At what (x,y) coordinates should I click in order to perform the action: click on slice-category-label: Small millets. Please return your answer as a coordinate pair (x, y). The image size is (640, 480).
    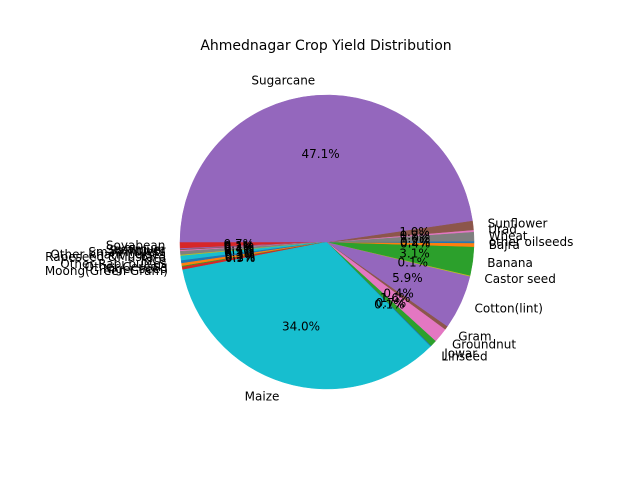
    Looking at the image, I should click on (126, 252).